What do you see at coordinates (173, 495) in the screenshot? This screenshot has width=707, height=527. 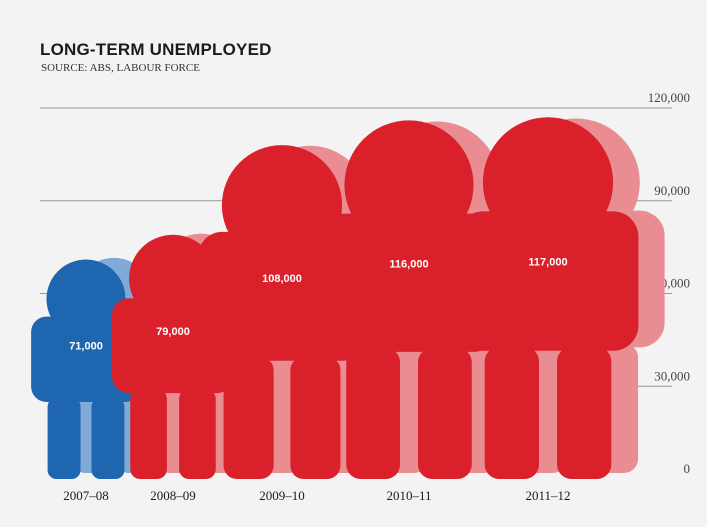 I see `x-tick-label: 2008–09` at bounding box center [173, 495].